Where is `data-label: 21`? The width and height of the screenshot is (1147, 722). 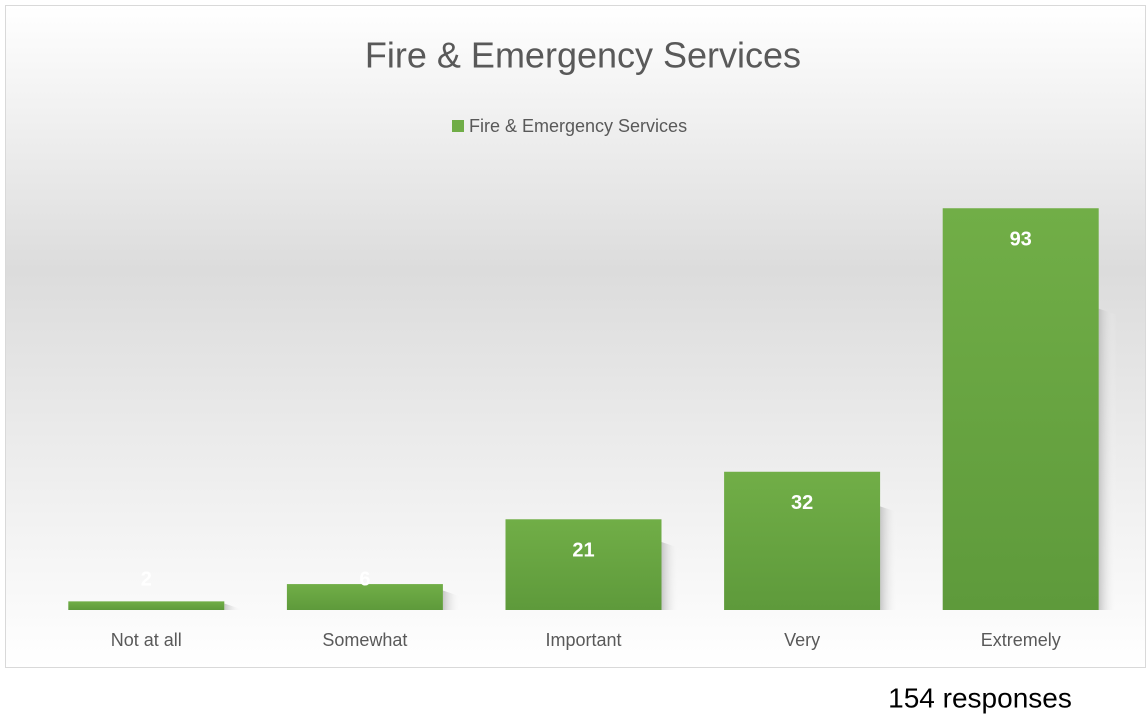
data-label: 21 is located at coordinates (583, 551).